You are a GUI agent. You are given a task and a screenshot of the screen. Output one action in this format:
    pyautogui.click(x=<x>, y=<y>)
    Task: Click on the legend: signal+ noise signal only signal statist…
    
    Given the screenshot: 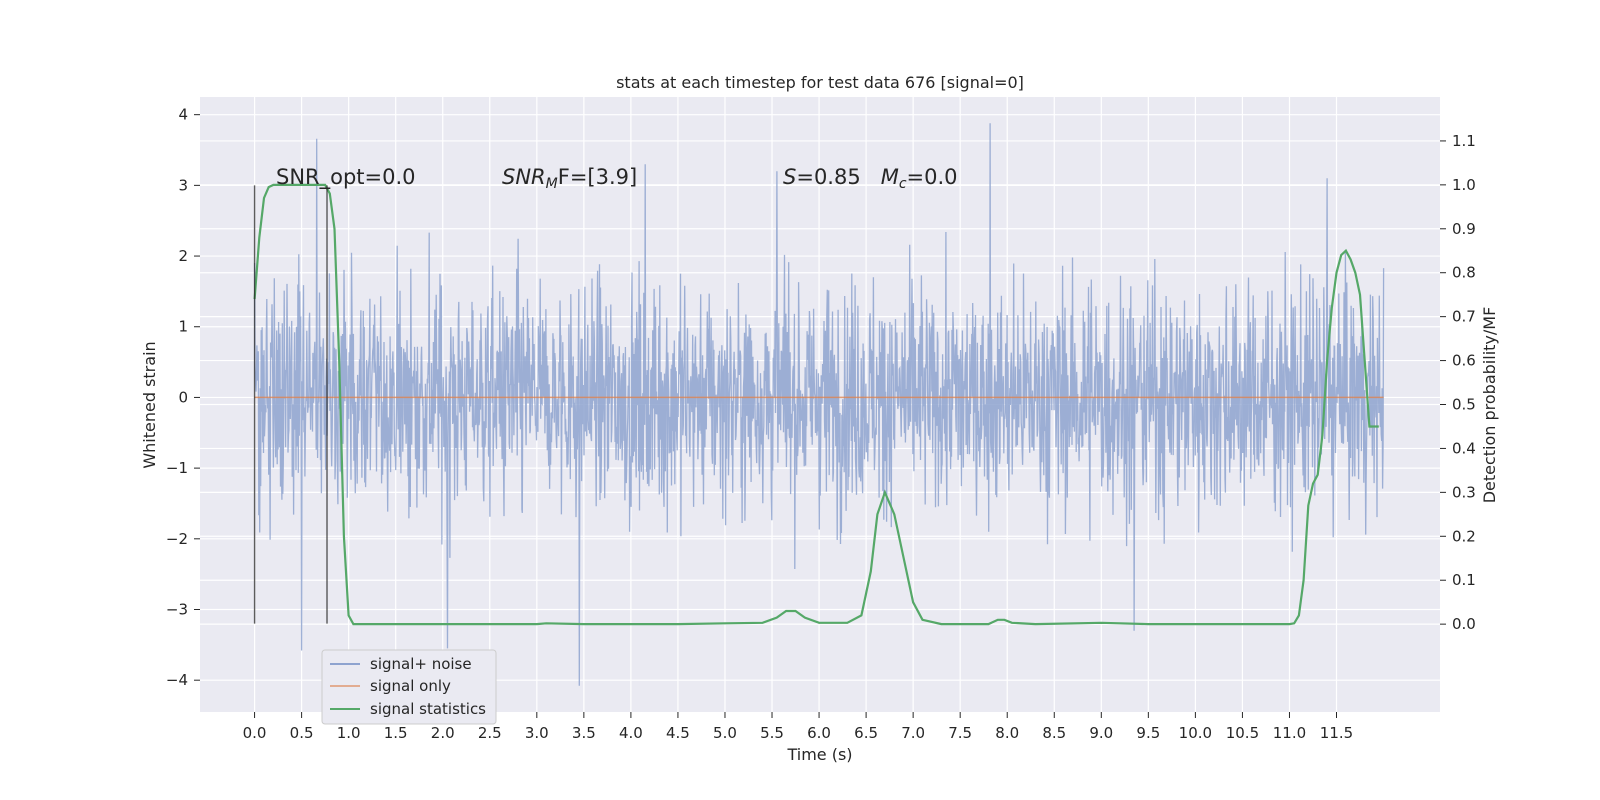 What is the action you would take?
    pyautogui.click(x=409, y=687)
    